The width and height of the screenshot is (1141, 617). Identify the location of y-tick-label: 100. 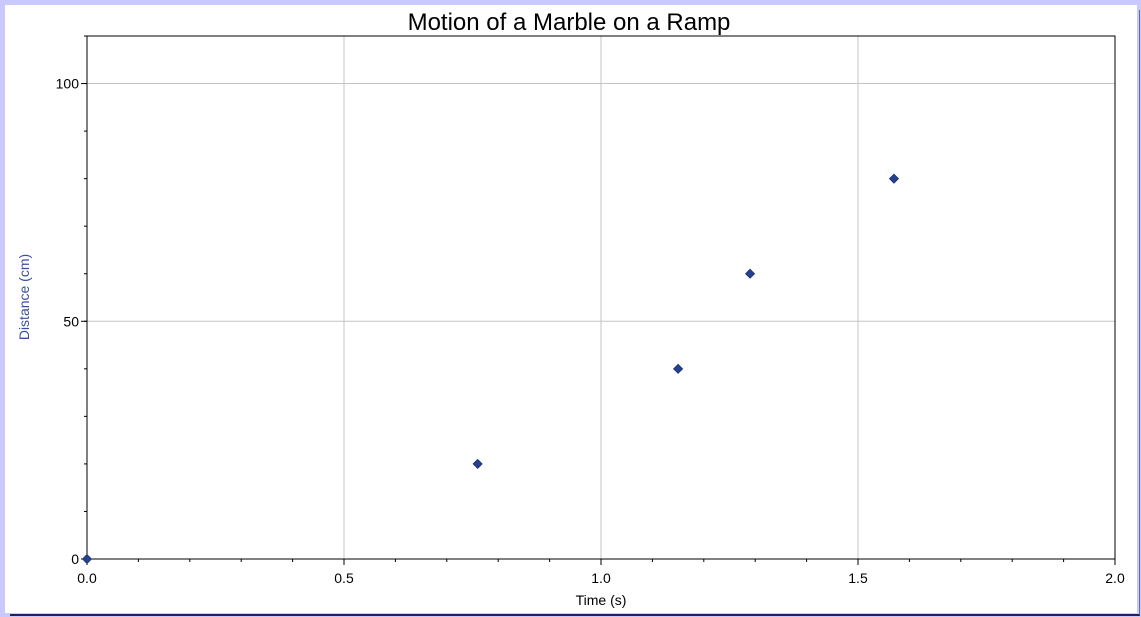
(68, 84).